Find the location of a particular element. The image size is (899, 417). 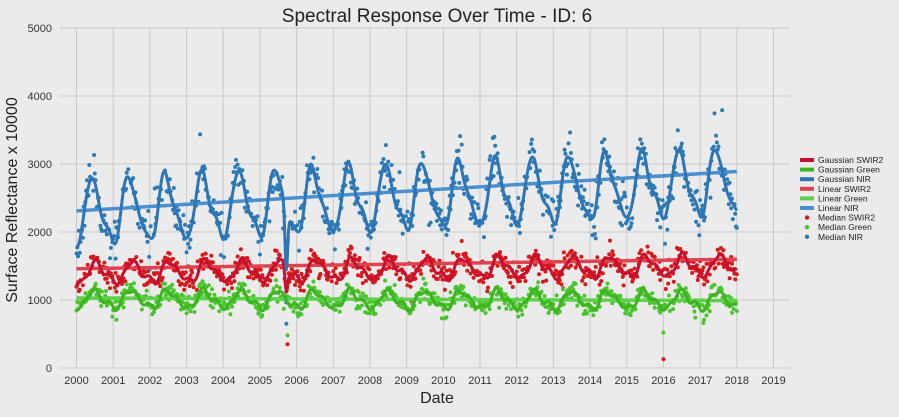

y-tick-label: 4000 is located at coordinates (40, 97).